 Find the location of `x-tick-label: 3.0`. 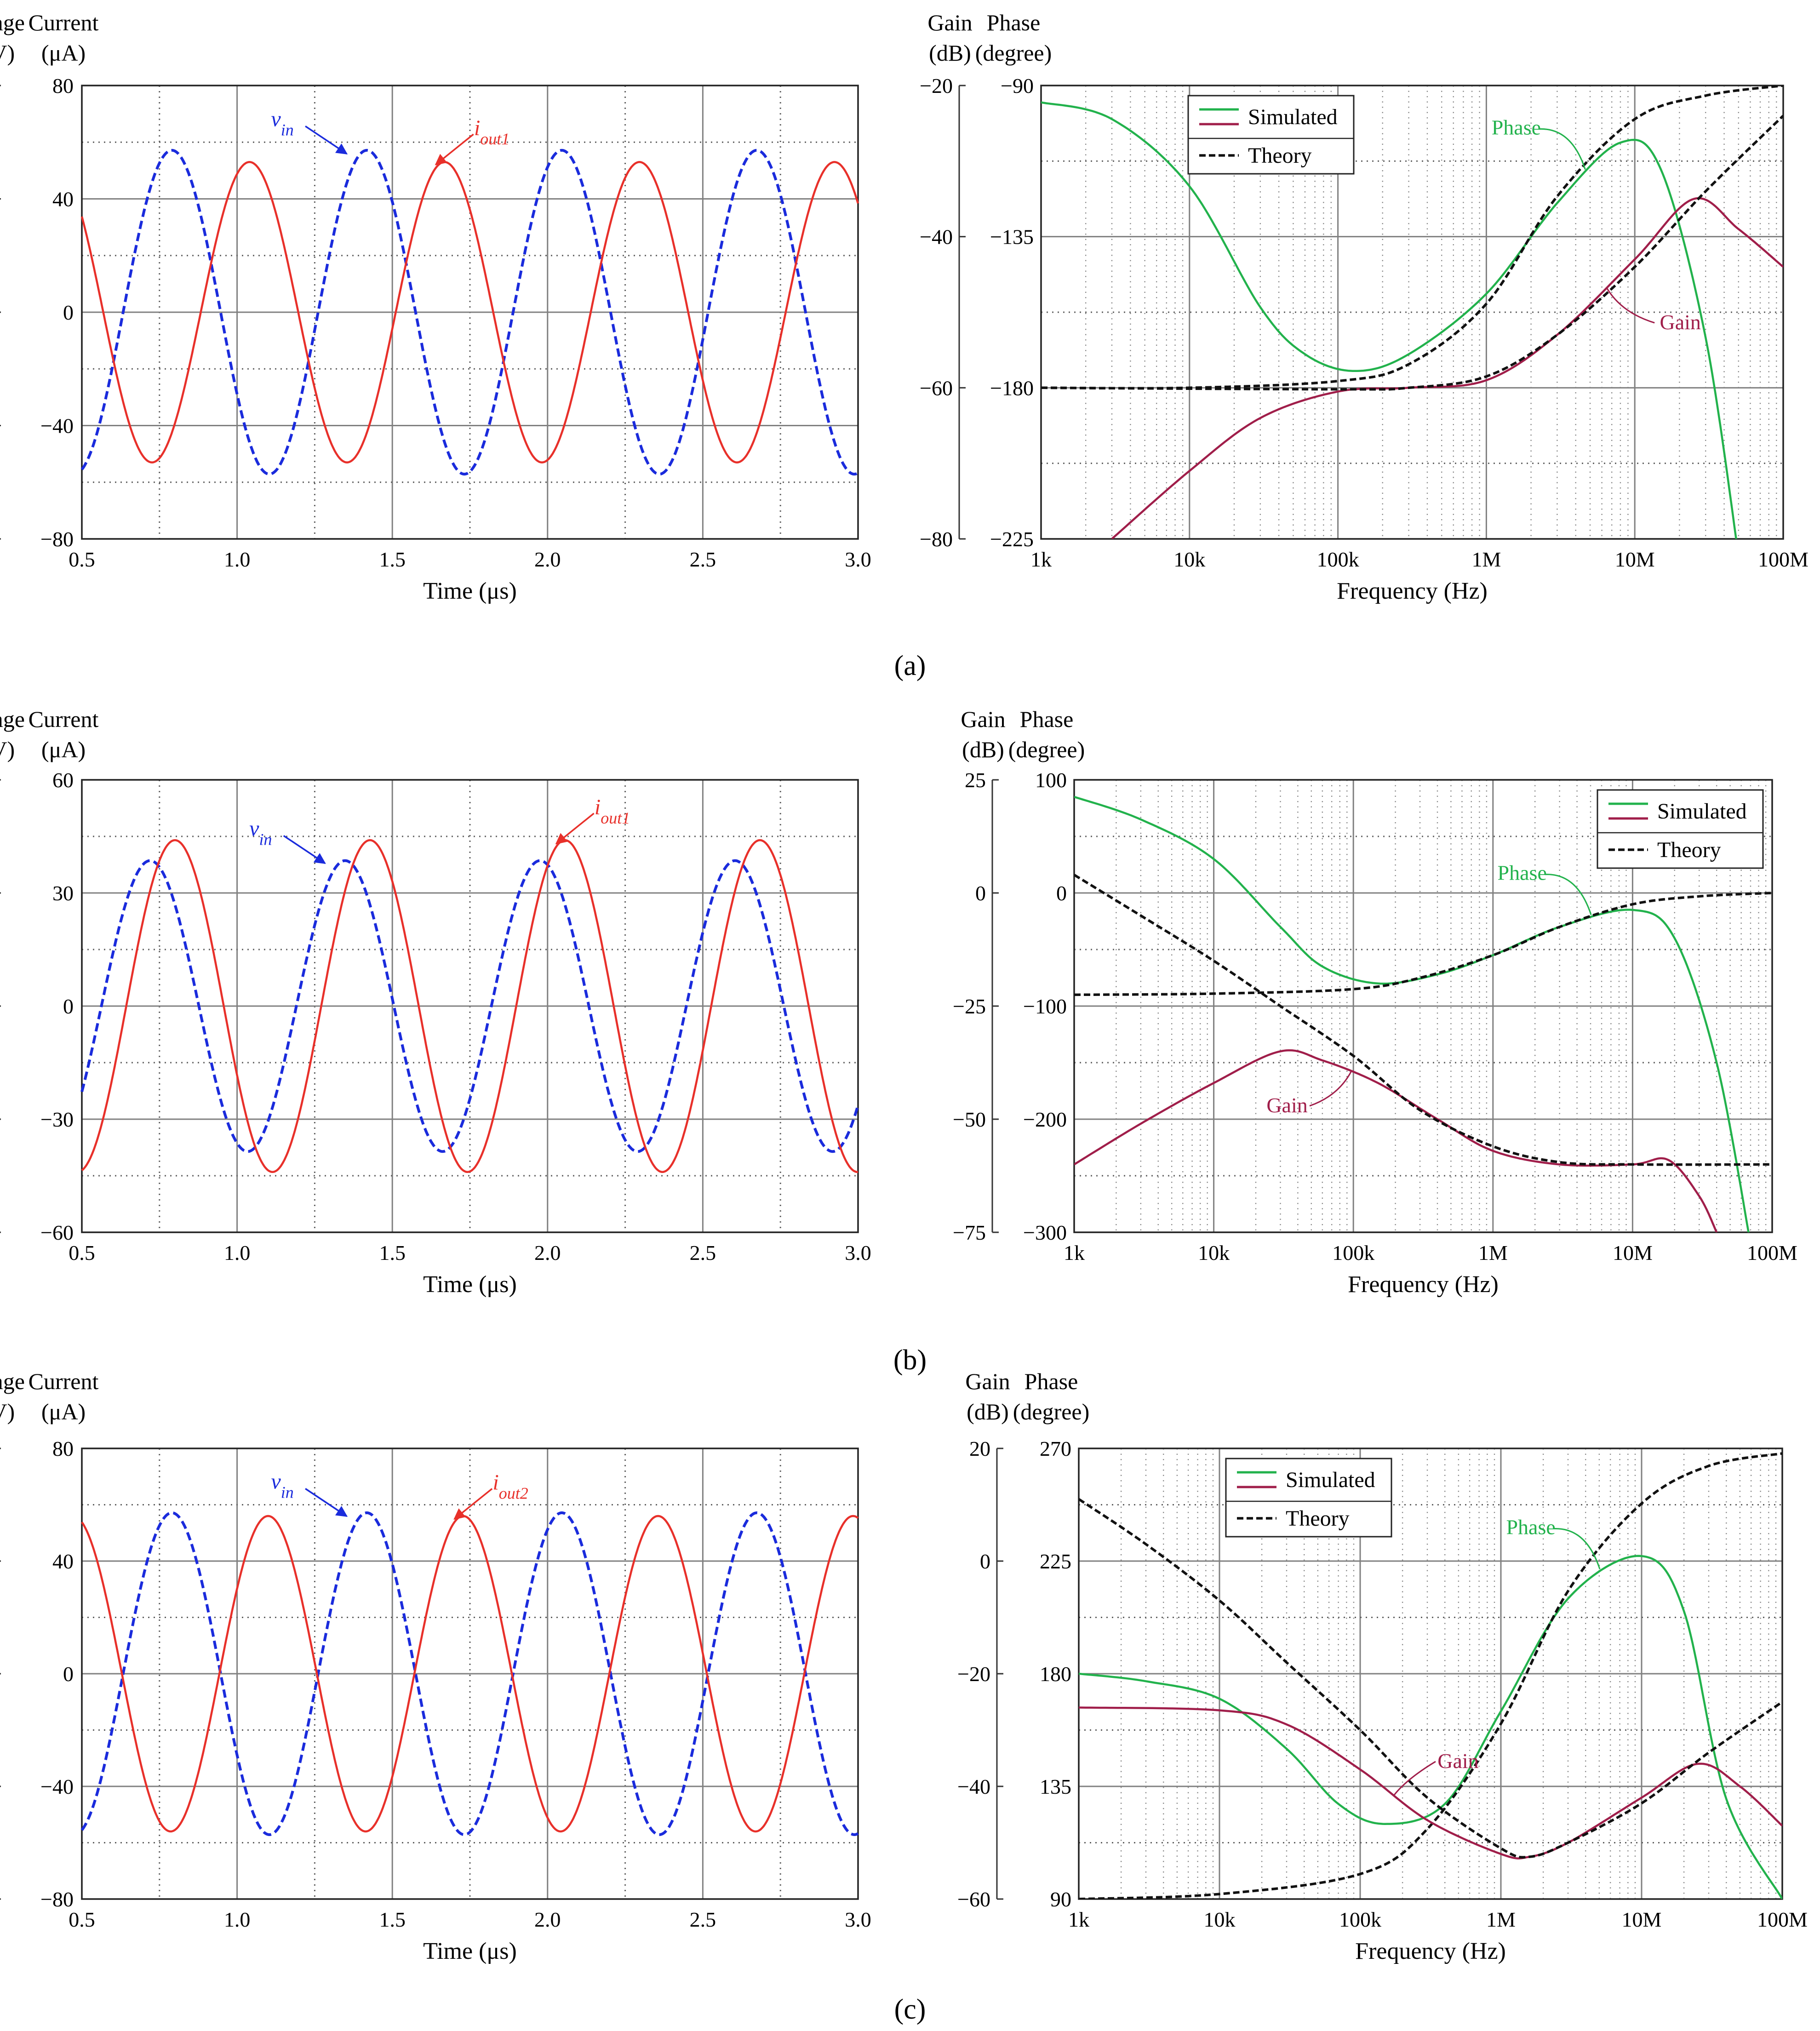

x-tick-label: 3.0 is located at coordinates (858, 1919).